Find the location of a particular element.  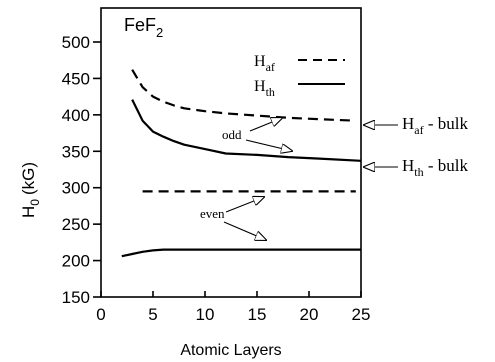

x-tick-label: 20 is located at coordinates (309, 314).